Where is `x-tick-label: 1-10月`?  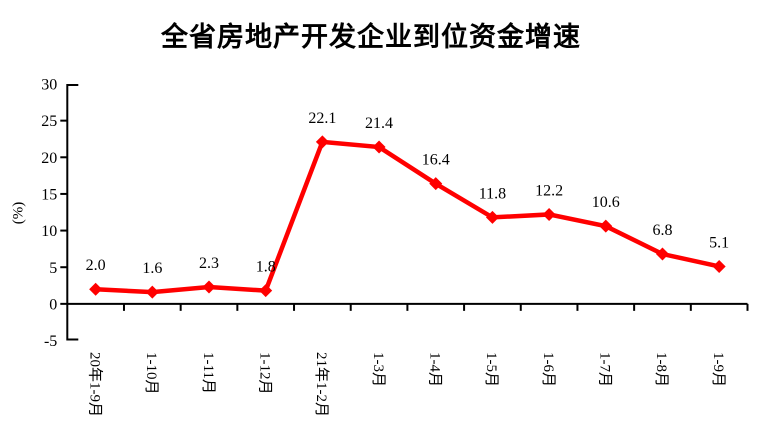 x-tick-label: 1-10月 is located at coordinates (151, 373).